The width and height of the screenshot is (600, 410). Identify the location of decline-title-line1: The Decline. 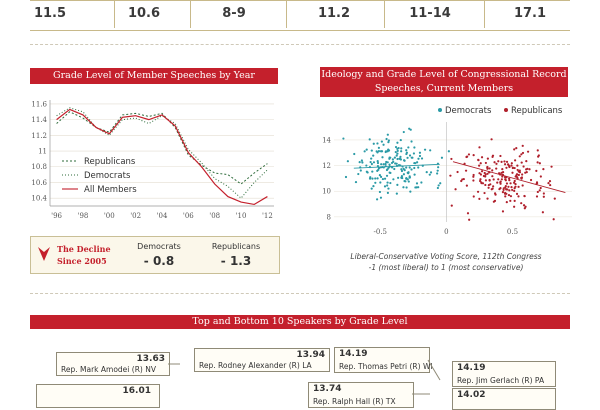
(84, 249).